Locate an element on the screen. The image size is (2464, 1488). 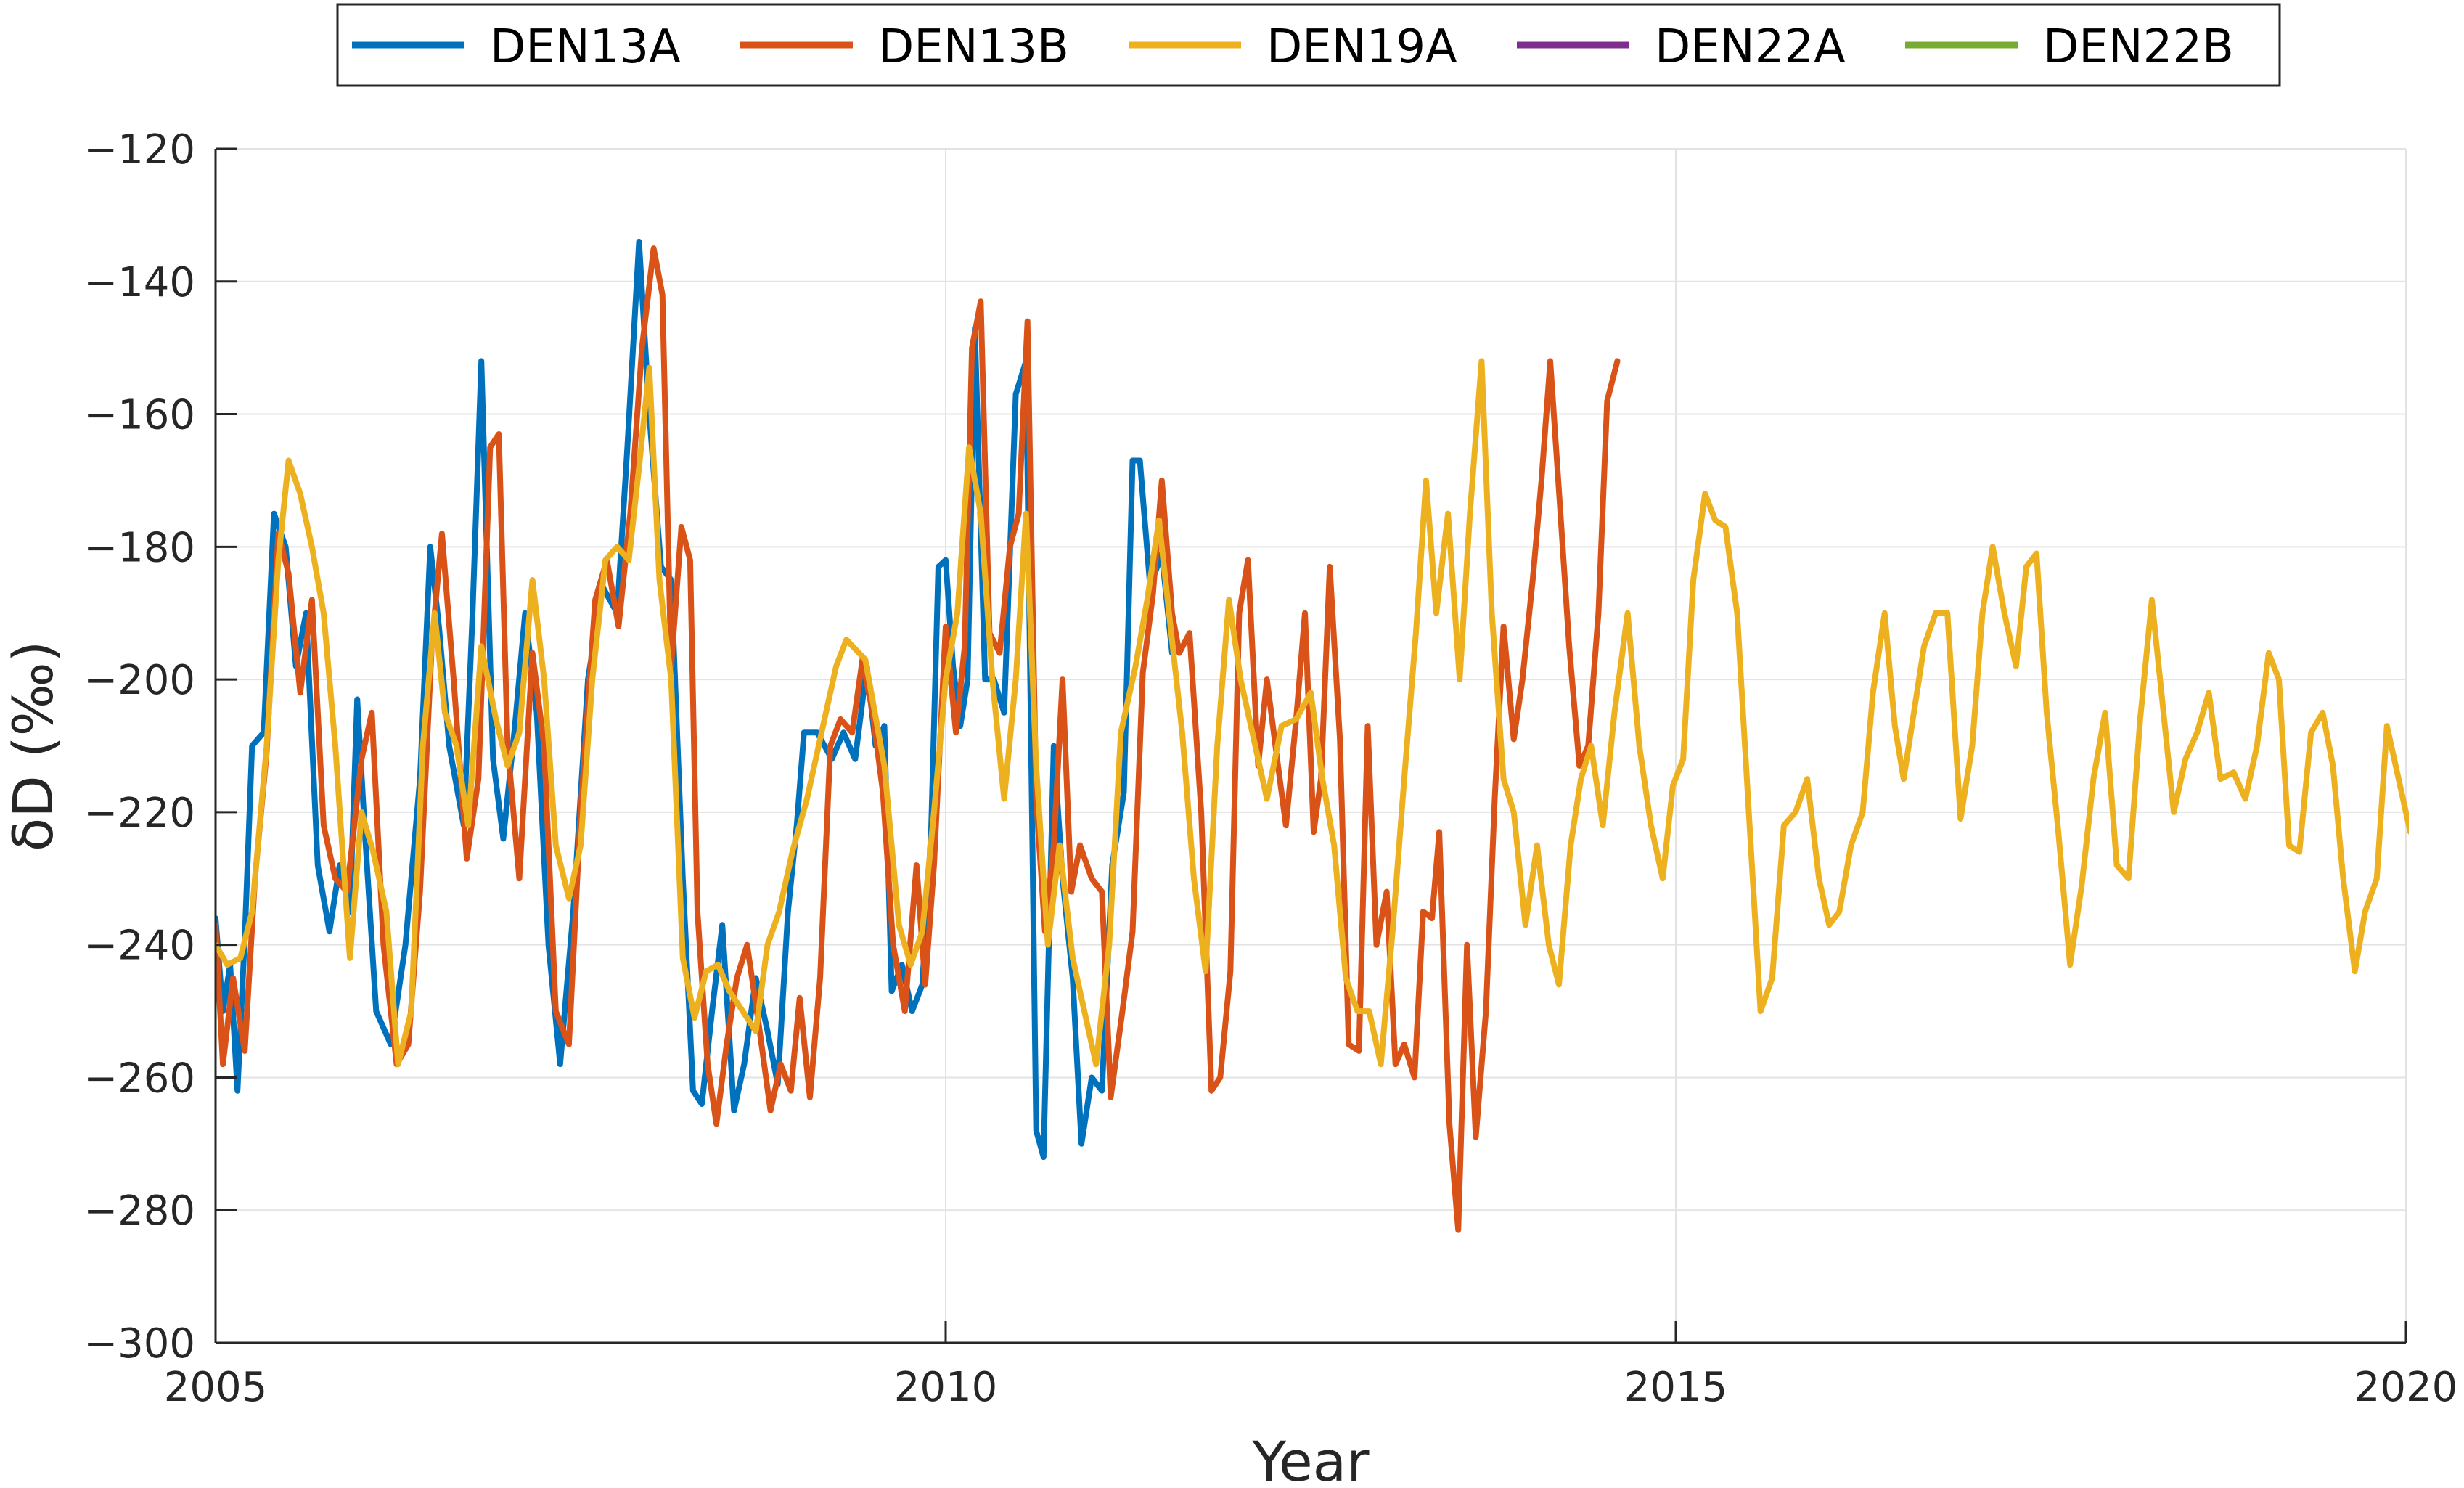
legend-label: DEN19A is located at coordinates (1361, 47).